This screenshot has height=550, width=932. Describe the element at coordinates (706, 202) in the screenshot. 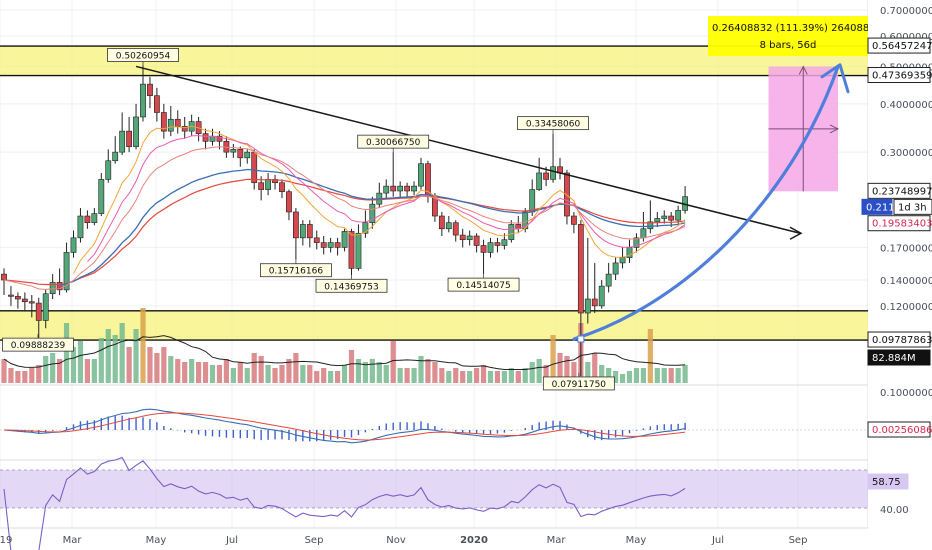

I see `projection-arrow` at that location.